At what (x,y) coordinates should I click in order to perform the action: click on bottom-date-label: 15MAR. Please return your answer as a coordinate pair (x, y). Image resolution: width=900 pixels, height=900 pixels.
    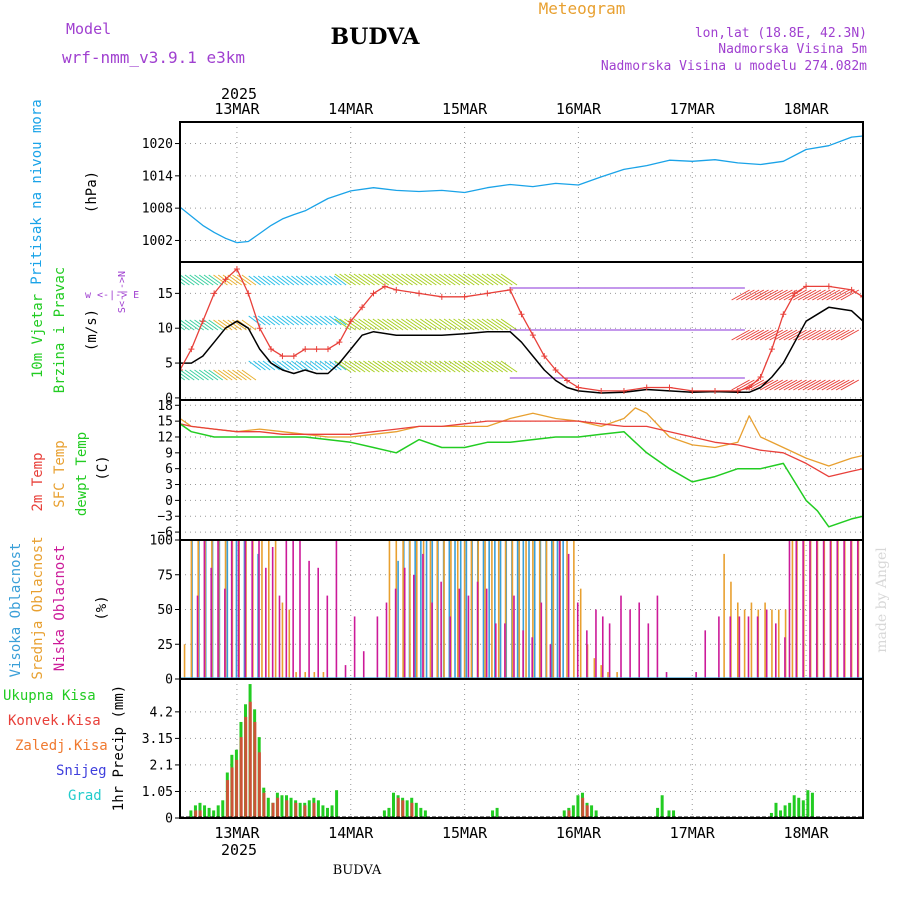
    Looking at the image, I should click on (465, 833).